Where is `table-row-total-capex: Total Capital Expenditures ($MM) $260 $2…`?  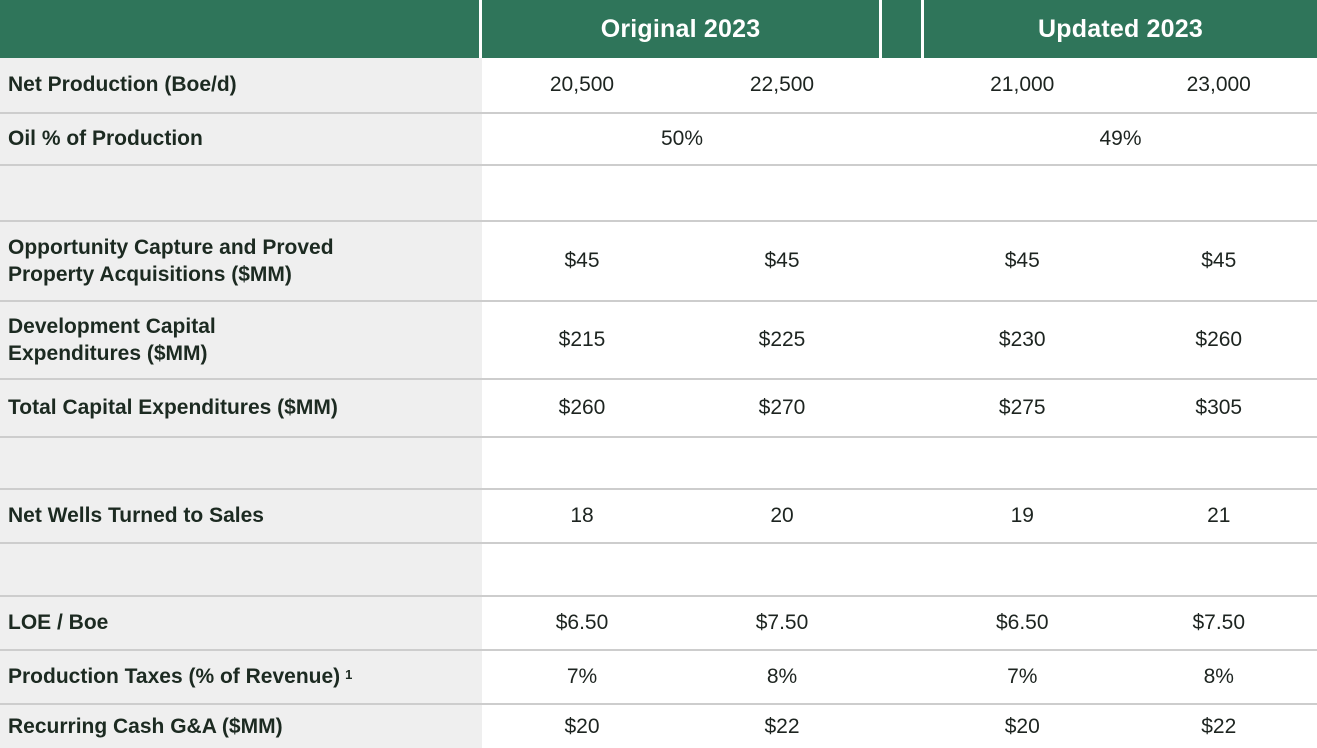 table-row-total-capex: Total Capital Expenditures ($MM) $260 $2… is located at coordinates (658, 409).